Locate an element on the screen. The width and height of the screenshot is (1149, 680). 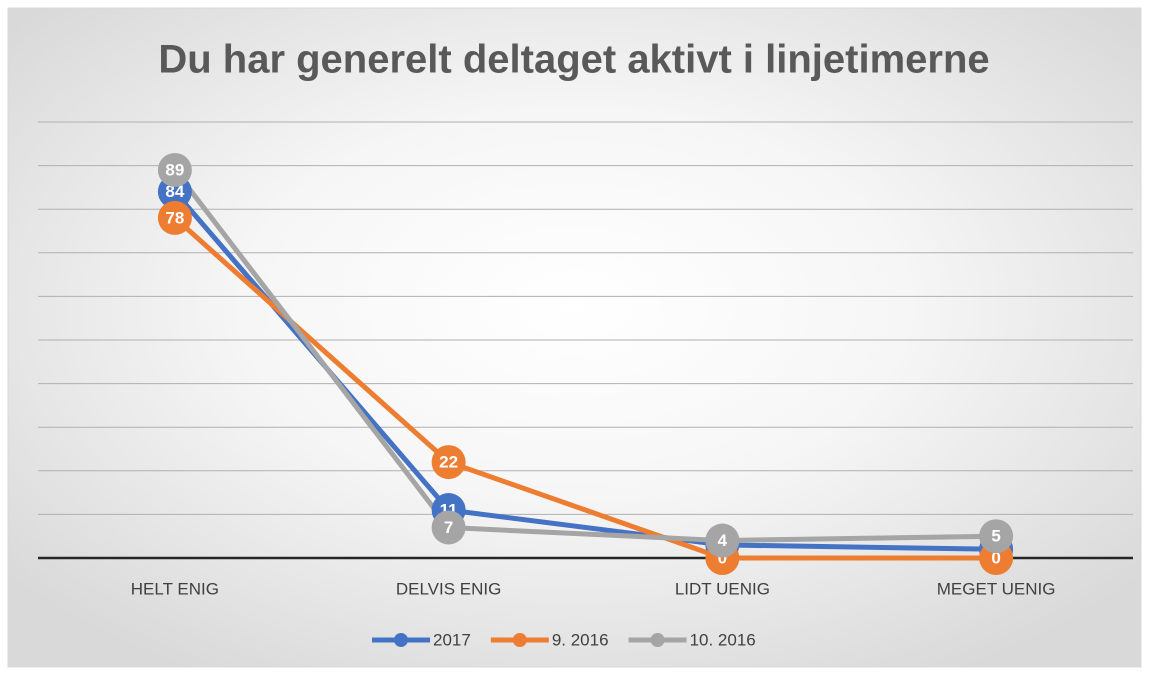
data-label: 84 is located at coordinates (174, 191).